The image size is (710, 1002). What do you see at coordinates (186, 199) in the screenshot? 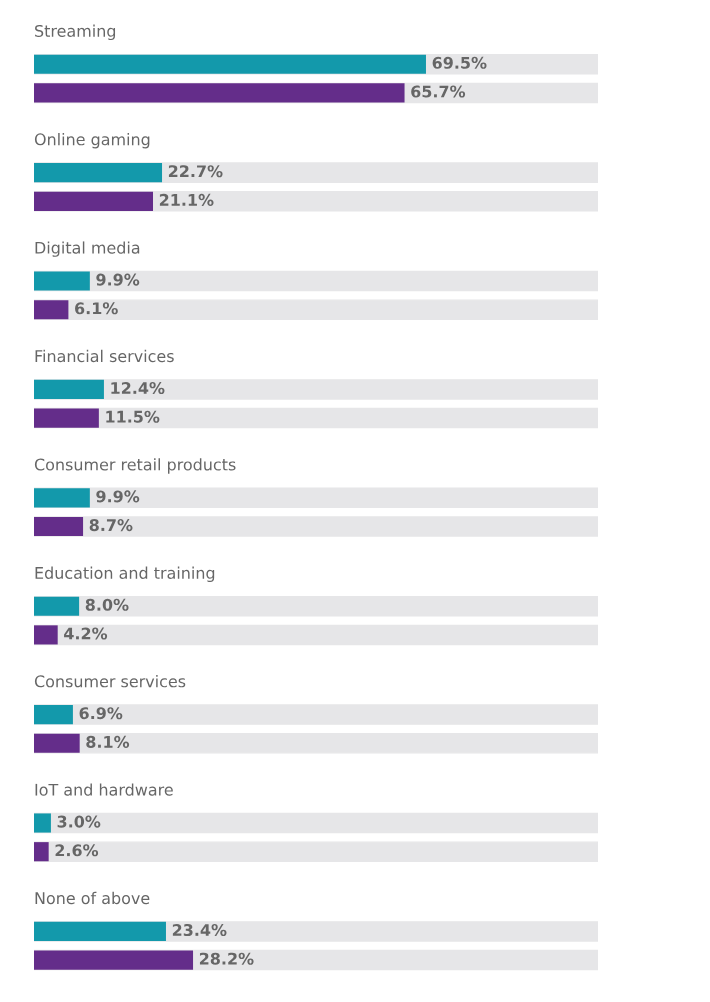
I see `data-label: 21.1%` at bounding box center [186, 199].